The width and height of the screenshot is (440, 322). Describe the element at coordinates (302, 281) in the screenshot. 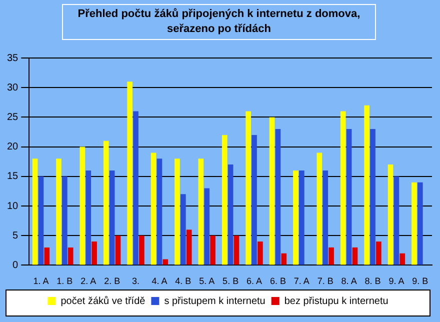

I see `x-tick-label: 7. A` at that location.